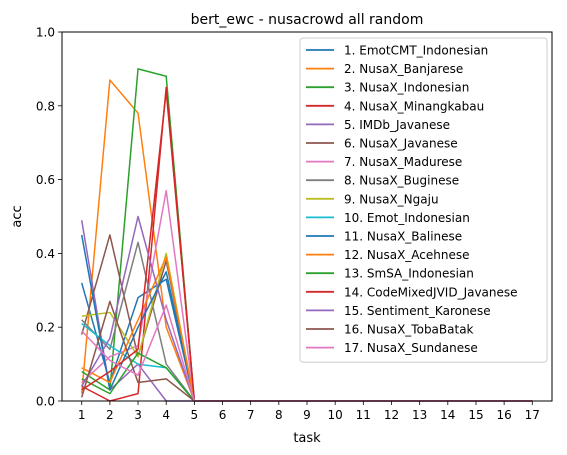  What do you see at coordinates (407, 218) in the screenshot?
I see `legend-entry-10: 10. Emot_Indonesian` at bounding box center [407, 218].